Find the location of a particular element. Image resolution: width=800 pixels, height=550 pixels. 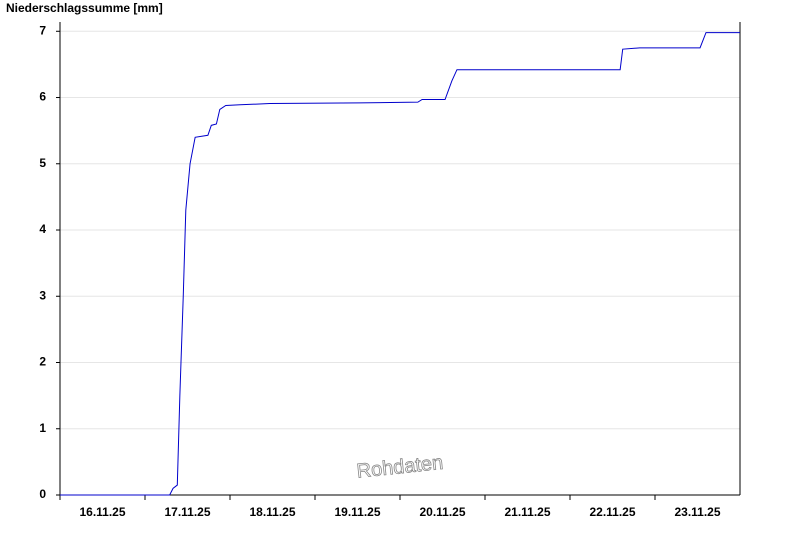

x-tick-label: 18.11.25 is located at coordinates (272, 512).